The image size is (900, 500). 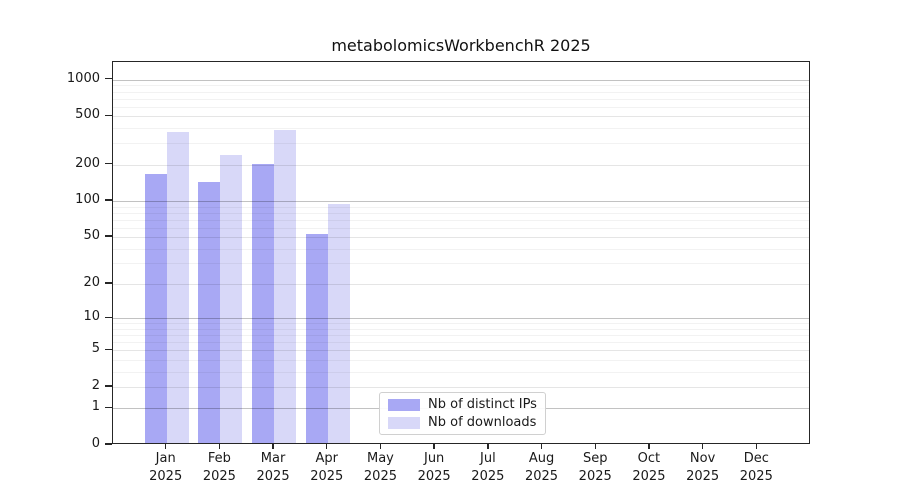 I want to click on x-tick-label-sep: Sep 2025, so click(x=595, y=467).